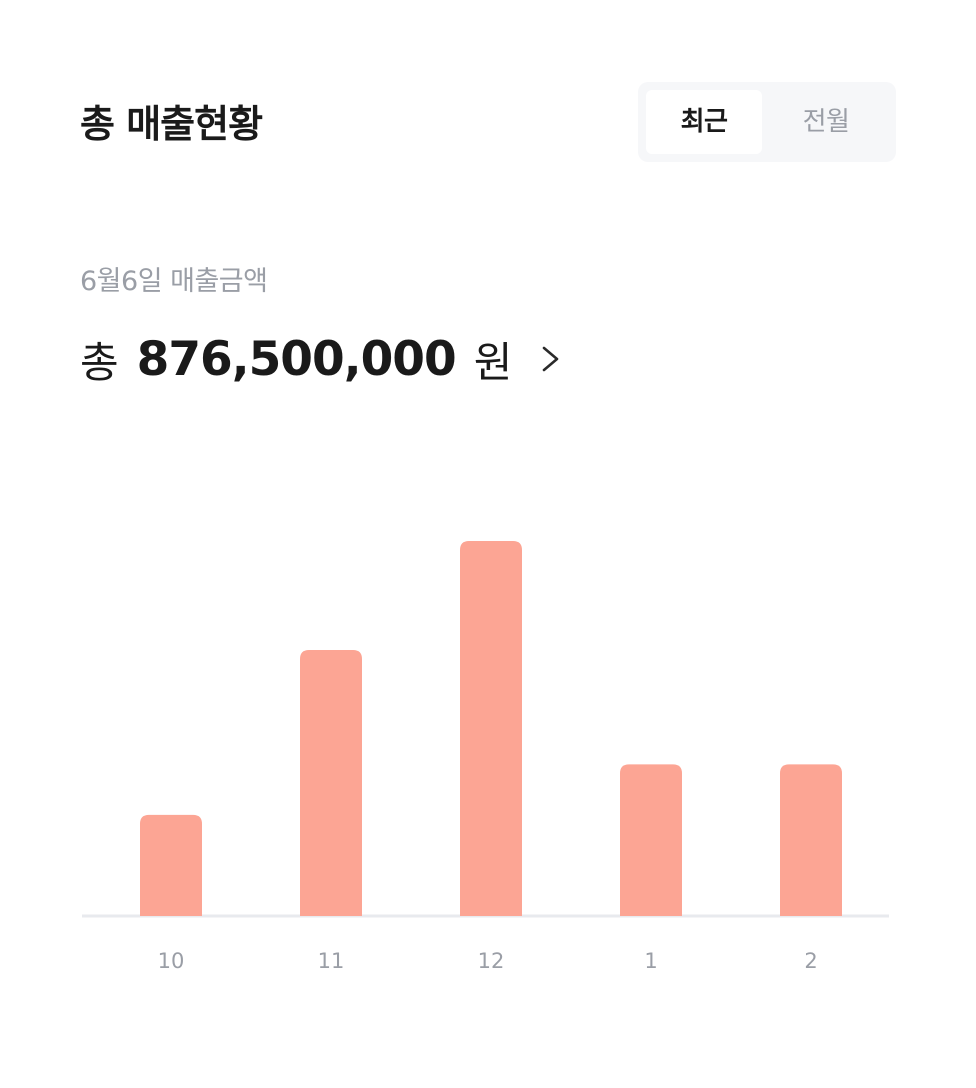 The height and width of the screenshot is (1088, 976). Describe the element at coordinates (174, 281) in the screenshot. I see `sales-date-label: 6월6일 매출금액` at that location.